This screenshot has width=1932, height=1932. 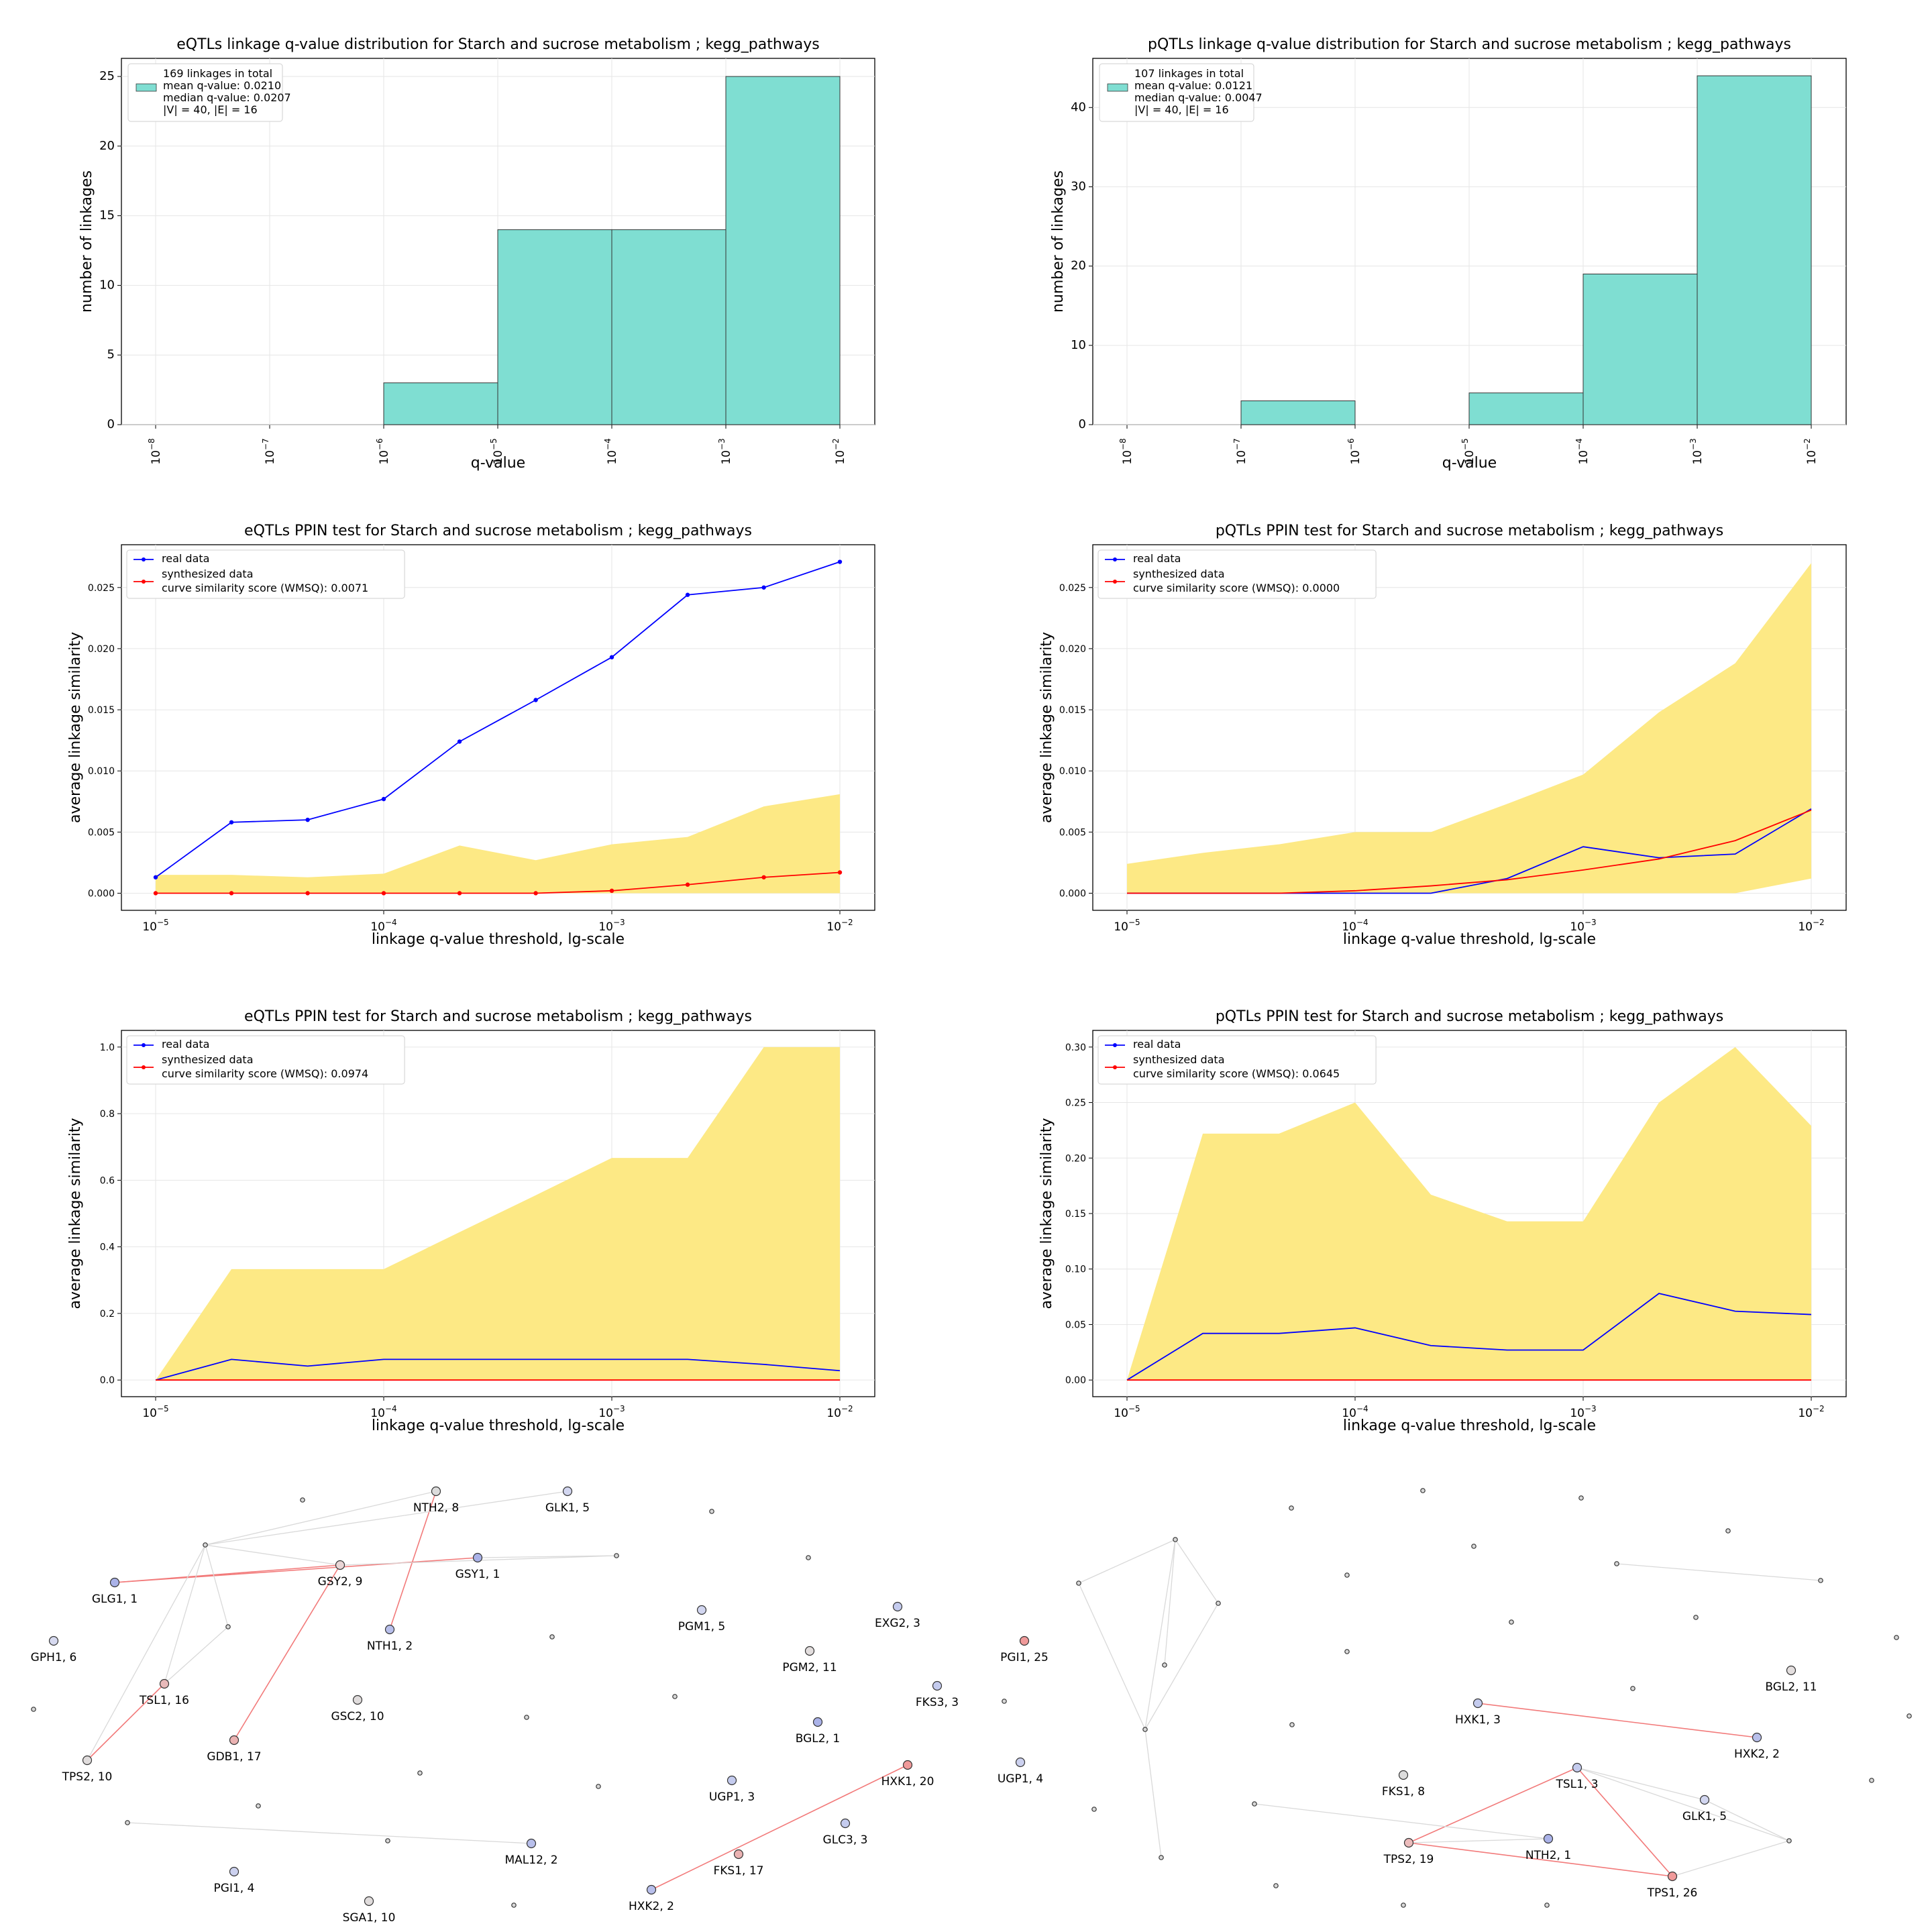 I want to click on legend-text: median q-value: 0.0207, so click(x=227, y=97).